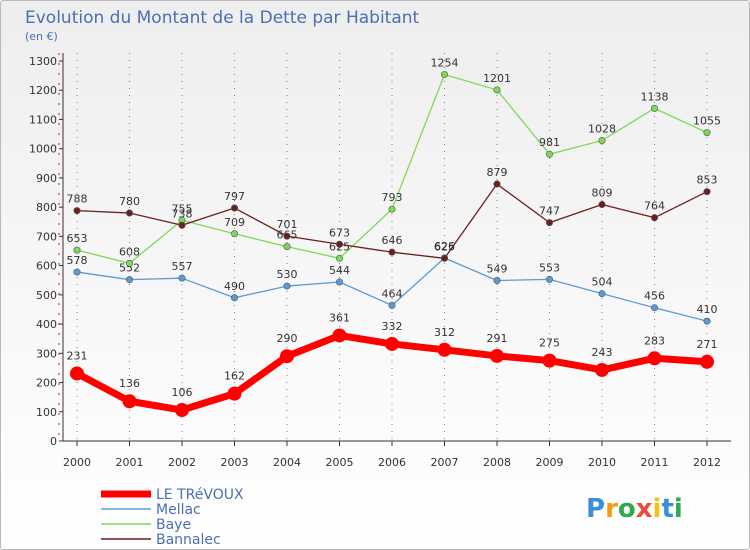 The image size is (750, 550). Describe the element at coordinates (41, 36) in the screenshot. I see `chart-subtitle: (en €)` at that location.